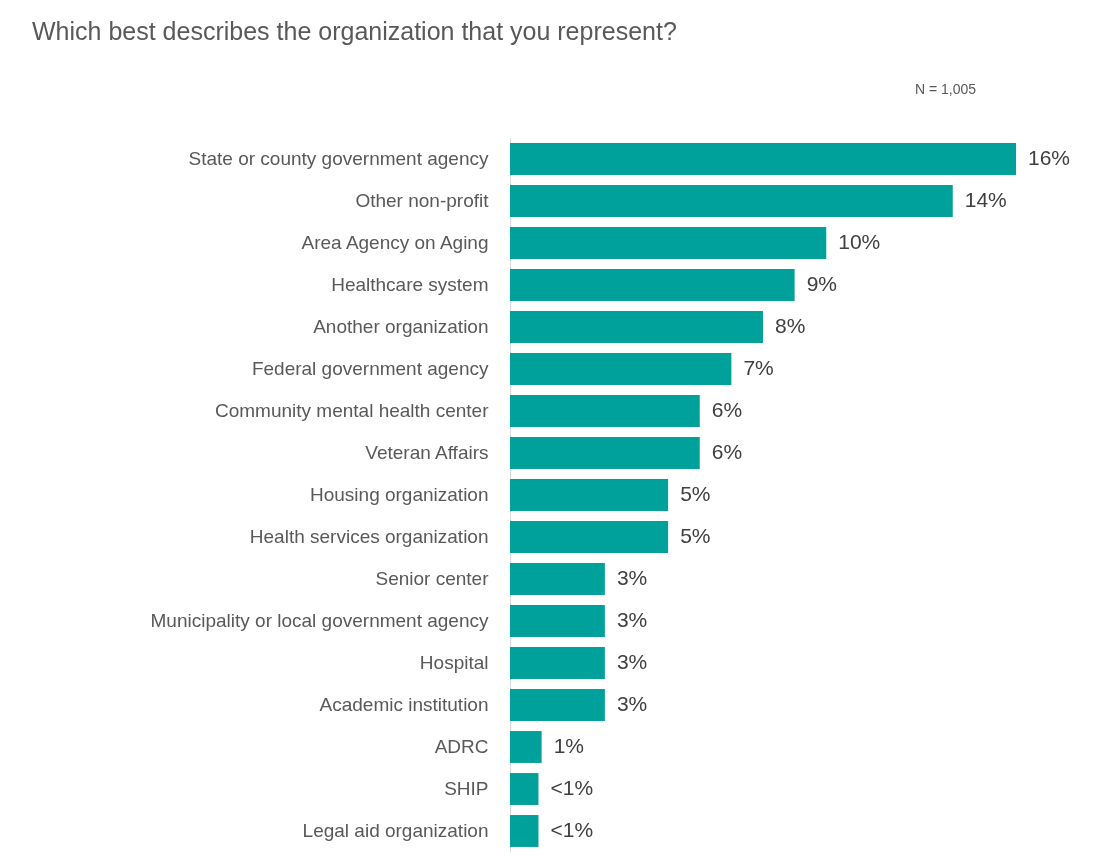 The width and height of the screenshot is (1094, 859). Describe the element at coordinates (422, 200) in the screenshot. I see `y-tick-label: Other non-profit` at that location.